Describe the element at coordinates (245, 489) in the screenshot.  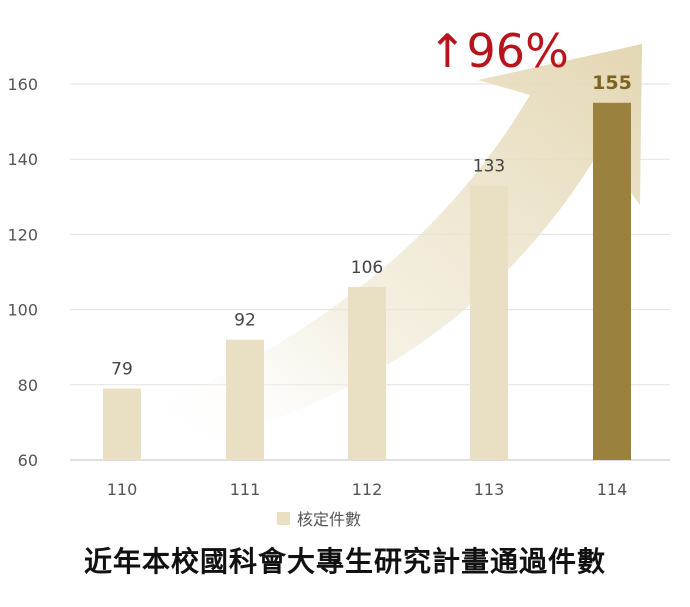
I see `x-tick-label-111: 111` at that location.